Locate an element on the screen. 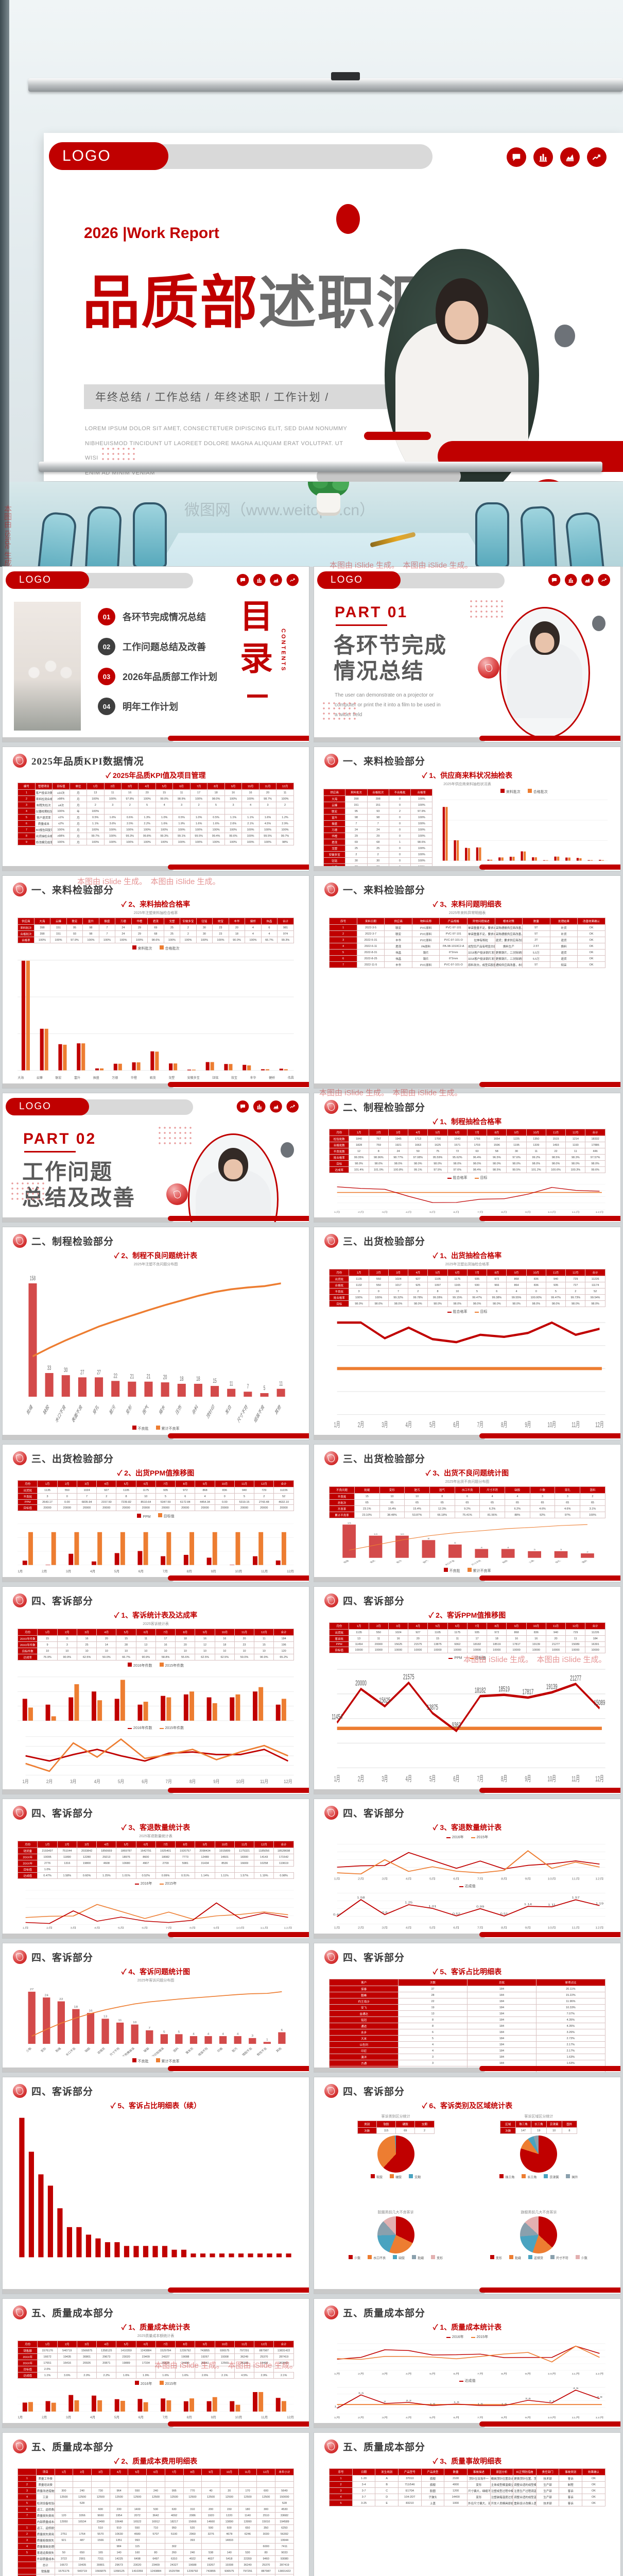 Image resolution: width=623 pixels, height=2576 pixels. svg-text: 4 is located at coordinates (208, 2034).